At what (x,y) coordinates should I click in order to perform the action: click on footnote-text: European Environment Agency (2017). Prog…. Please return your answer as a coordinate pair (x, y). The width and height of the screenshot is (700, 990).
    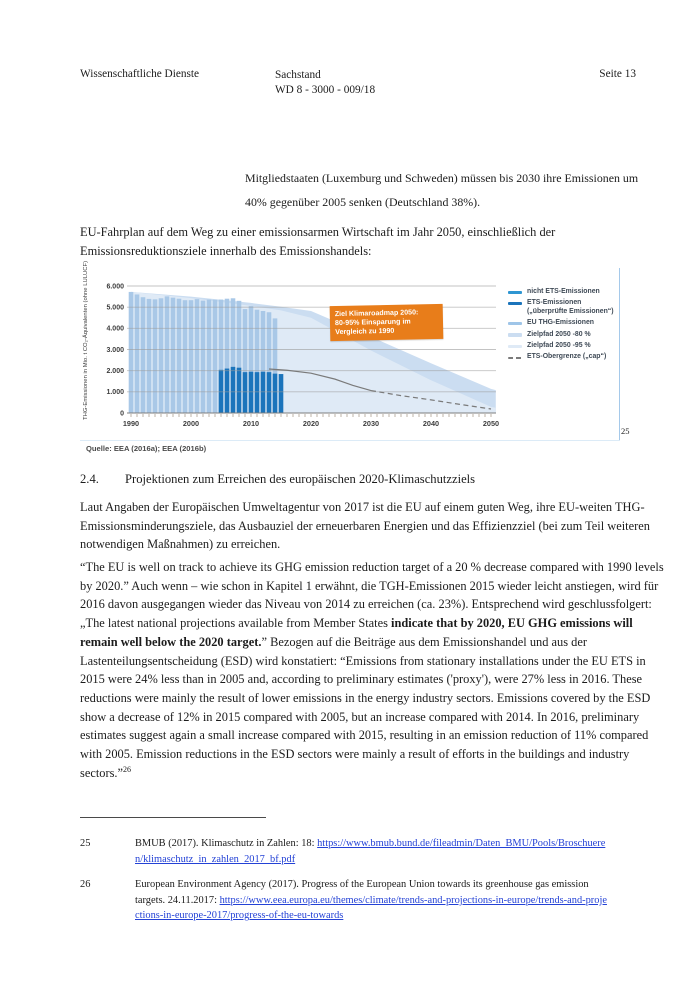
    Looking at the image, I should click on (371, 900).